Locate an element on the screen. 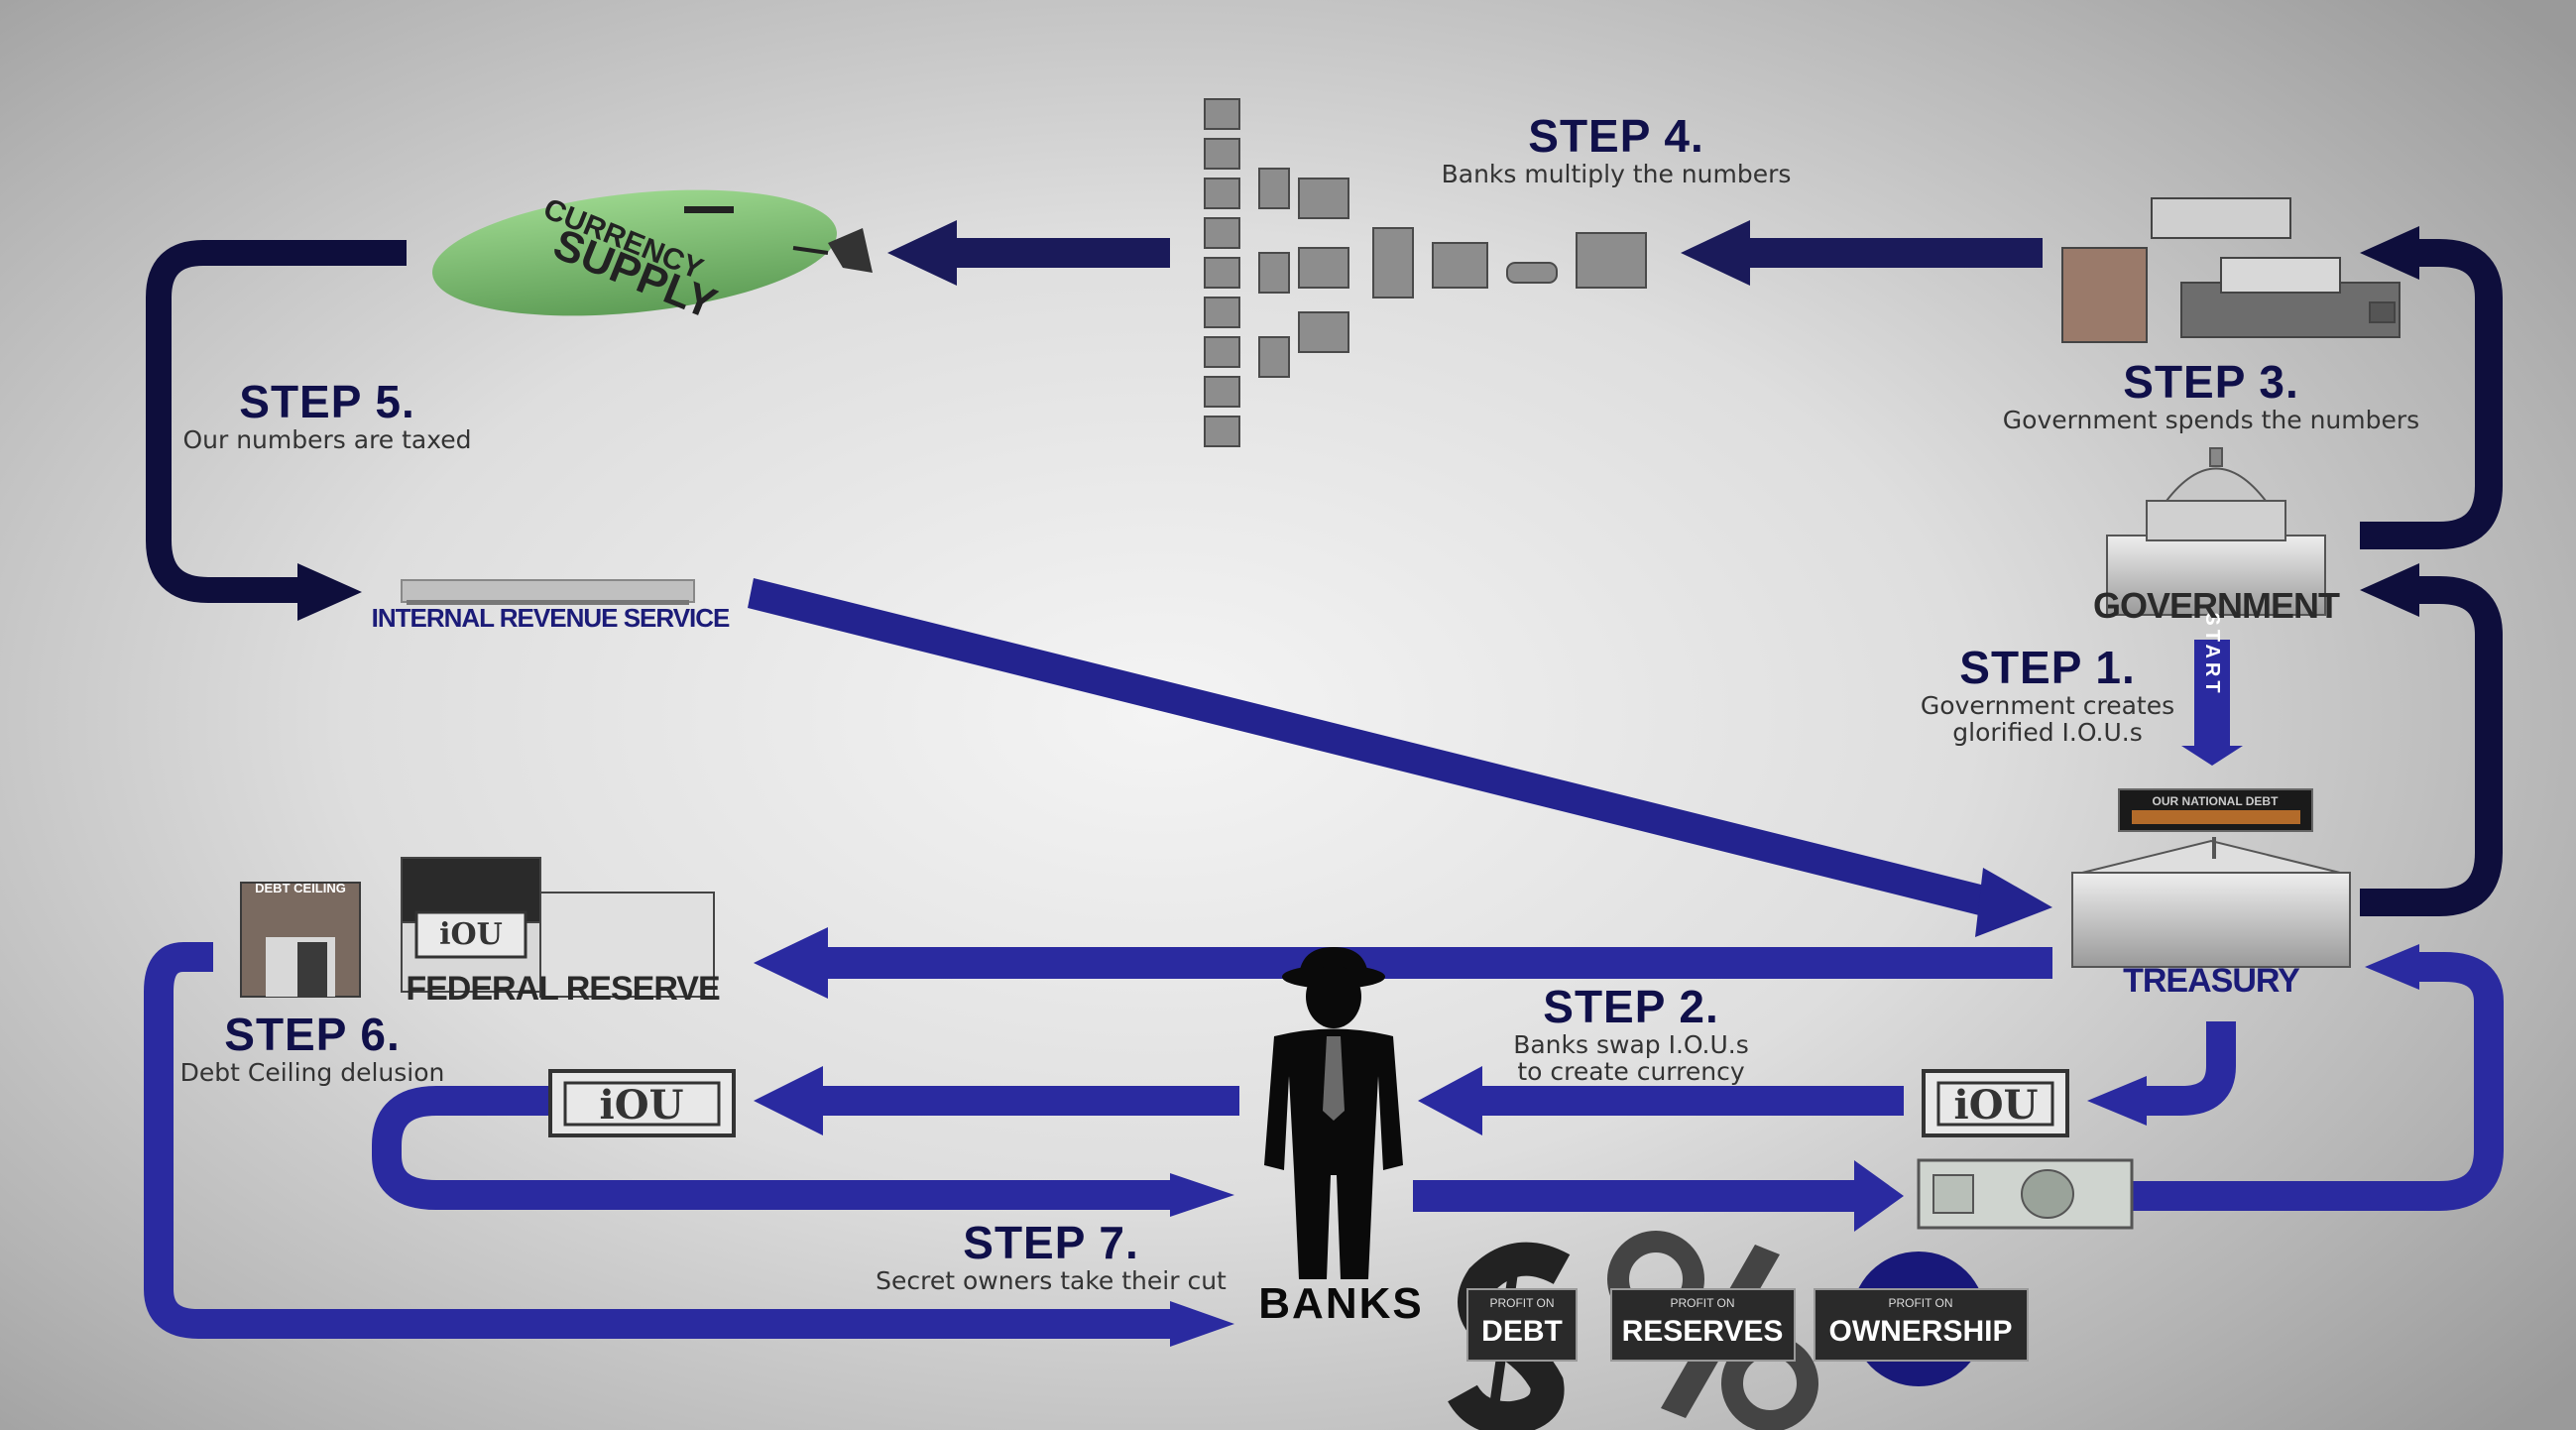 The image size is (2576, 1430). currency-to-treasury-loop is located at coordinates (2318, 1082).